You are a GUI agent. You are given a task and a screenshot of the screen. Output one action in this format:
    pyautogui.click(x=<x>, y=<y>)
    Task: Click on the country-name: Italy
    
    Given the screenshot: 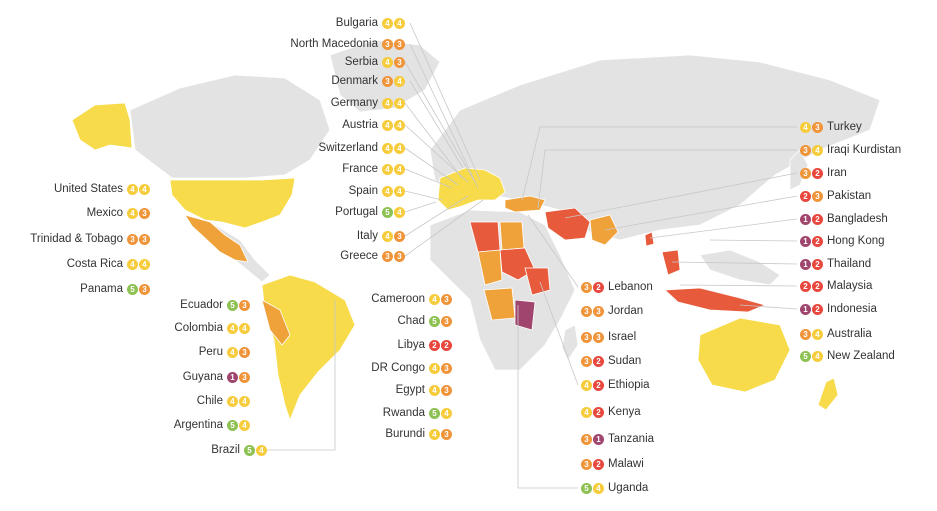 What is the action you would take?
    pyautogui.click(x=367, y=236)
    